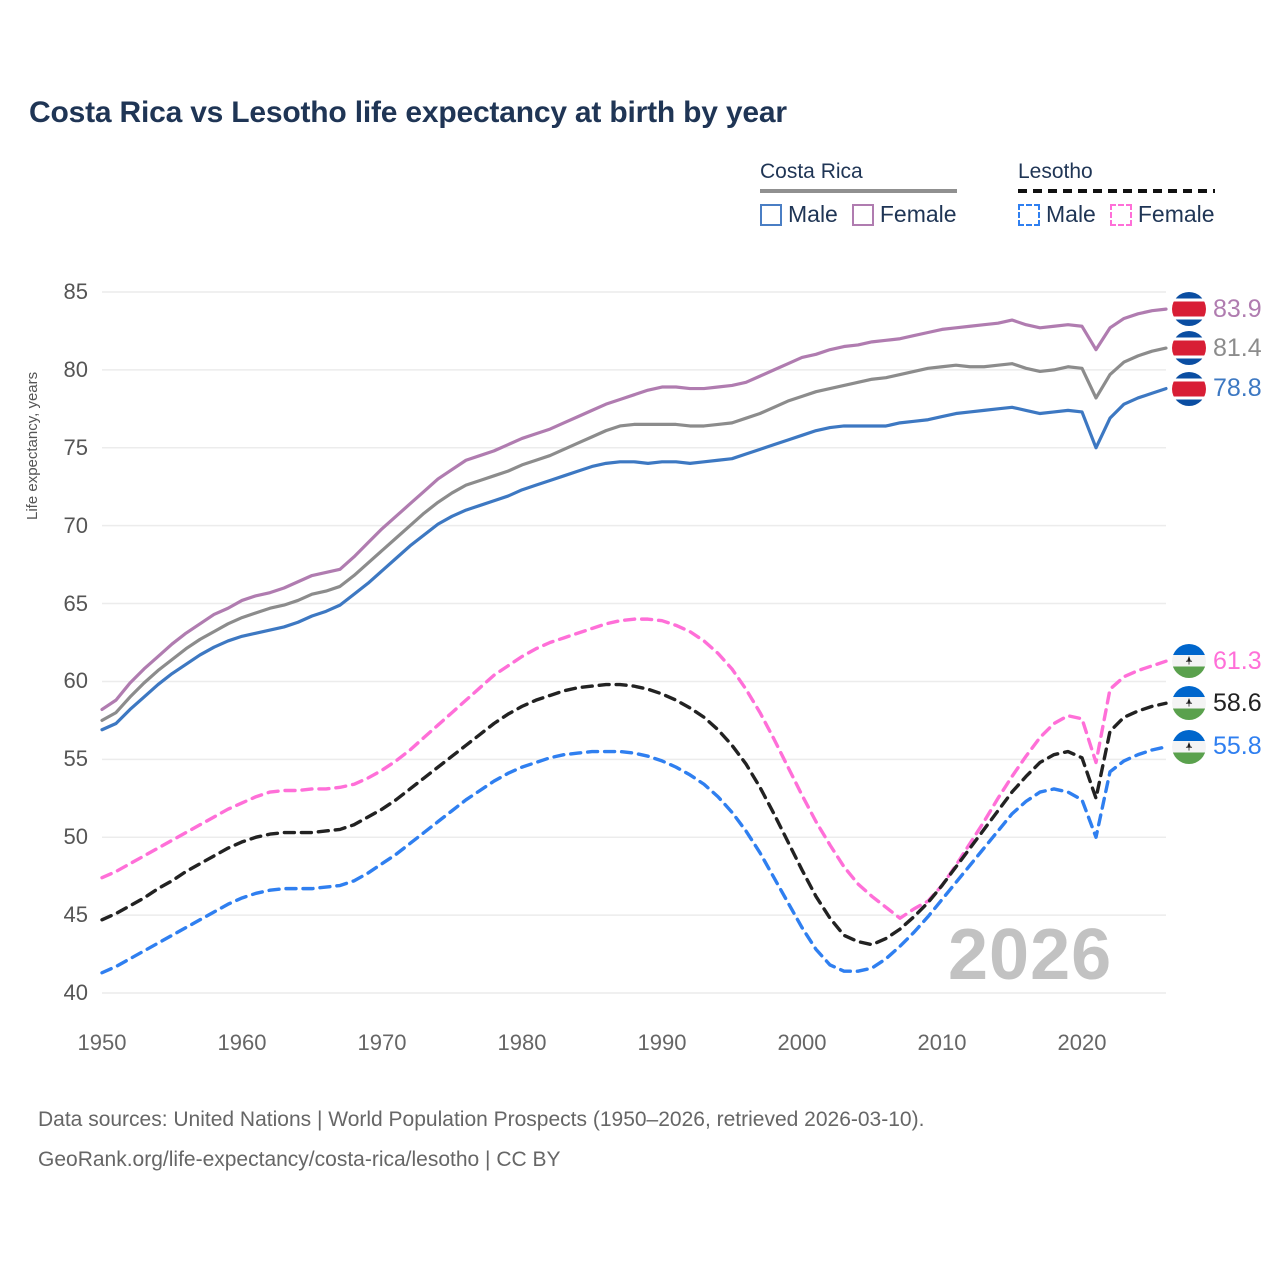  What do you see at coordinates (802, 1042) in the screenshot?
I see `x-axis-tick-label: 2000` at bounding box center [802, 1042].